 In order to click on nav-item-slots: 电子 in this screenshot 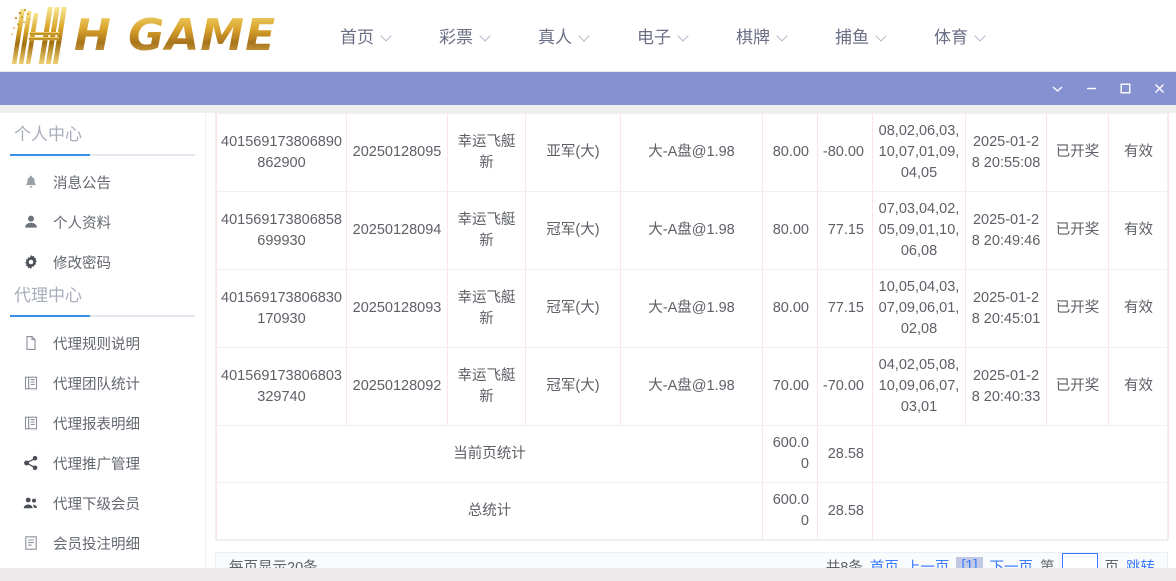, I will do `click(663, 36)`.